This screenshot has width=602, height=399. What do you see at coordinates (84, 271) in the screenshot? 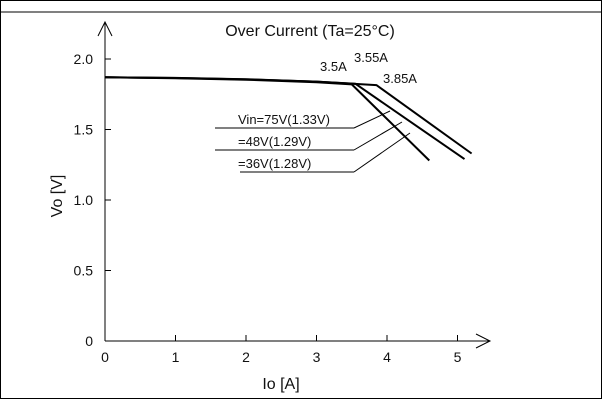
I see `y-tick-label: 0.5` at bounding box center [84, 271].